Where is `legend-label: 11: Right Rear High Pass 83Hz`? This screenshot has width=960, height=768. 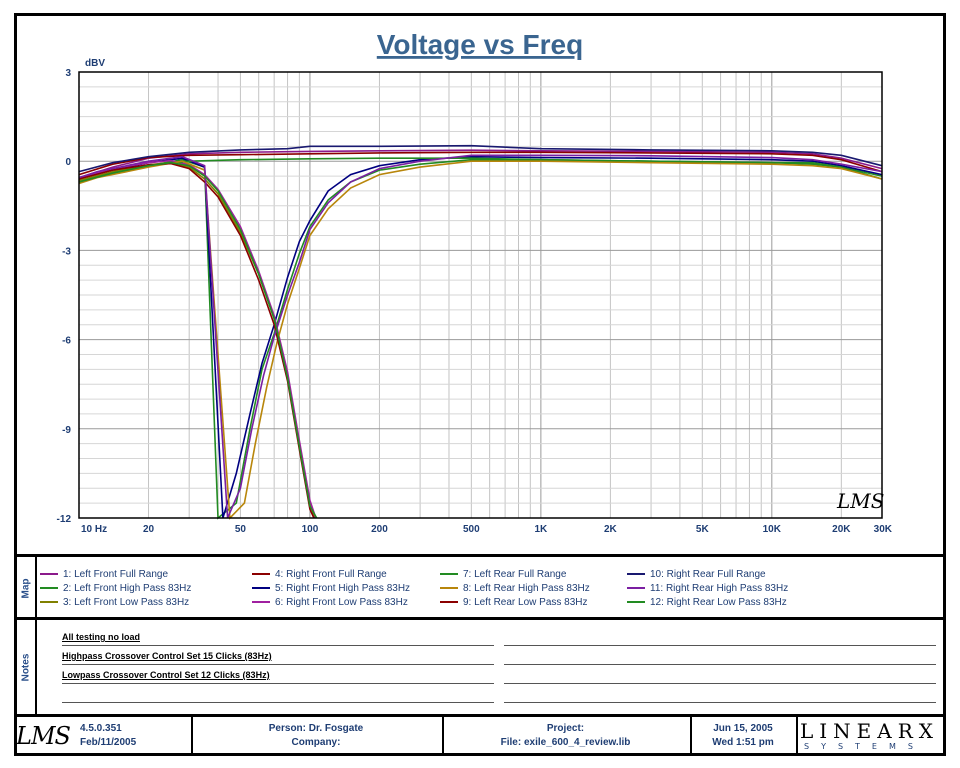
legend-label: 11: Right Rear High Pass 83Hz is located at coordinates (719, 588).